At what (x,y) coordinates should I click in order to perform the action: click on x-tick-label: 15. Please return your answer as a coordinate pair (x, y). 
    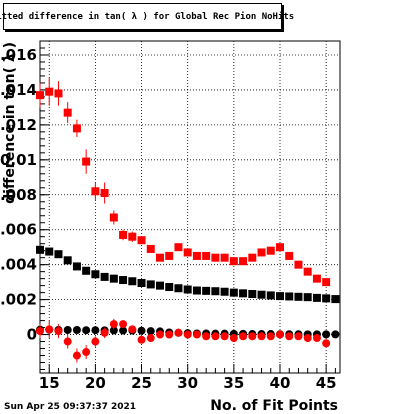
    Looking at the image, I should click on (49, 383).